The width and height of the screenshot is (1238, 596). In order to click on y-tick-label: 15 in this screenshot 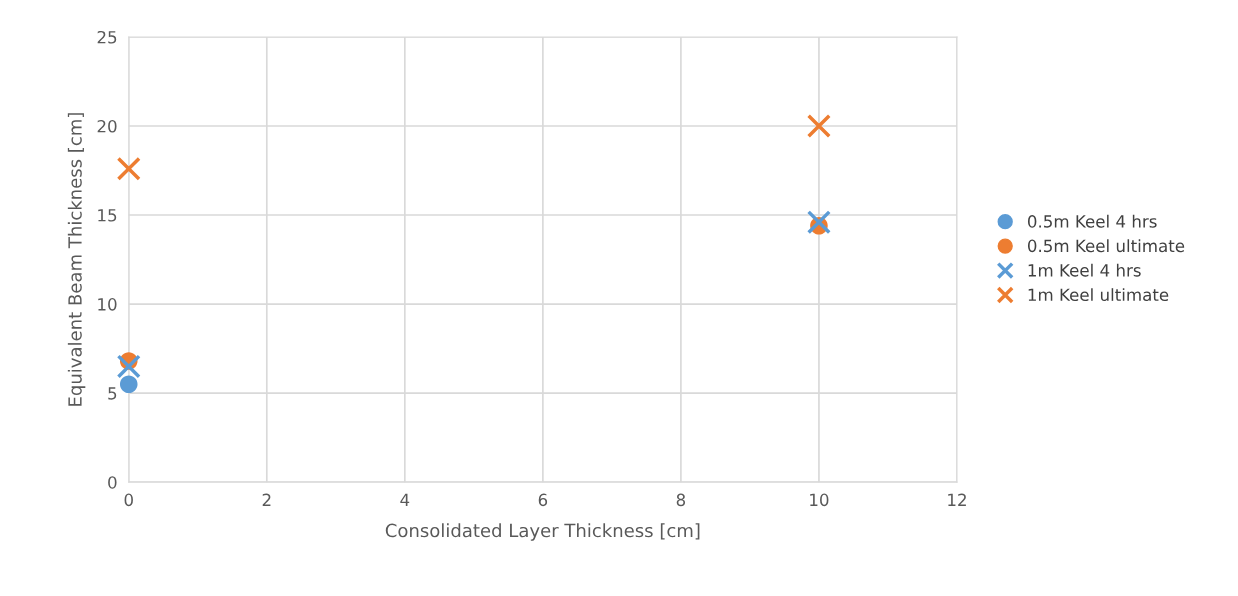, I will do `click(107, 215)`.